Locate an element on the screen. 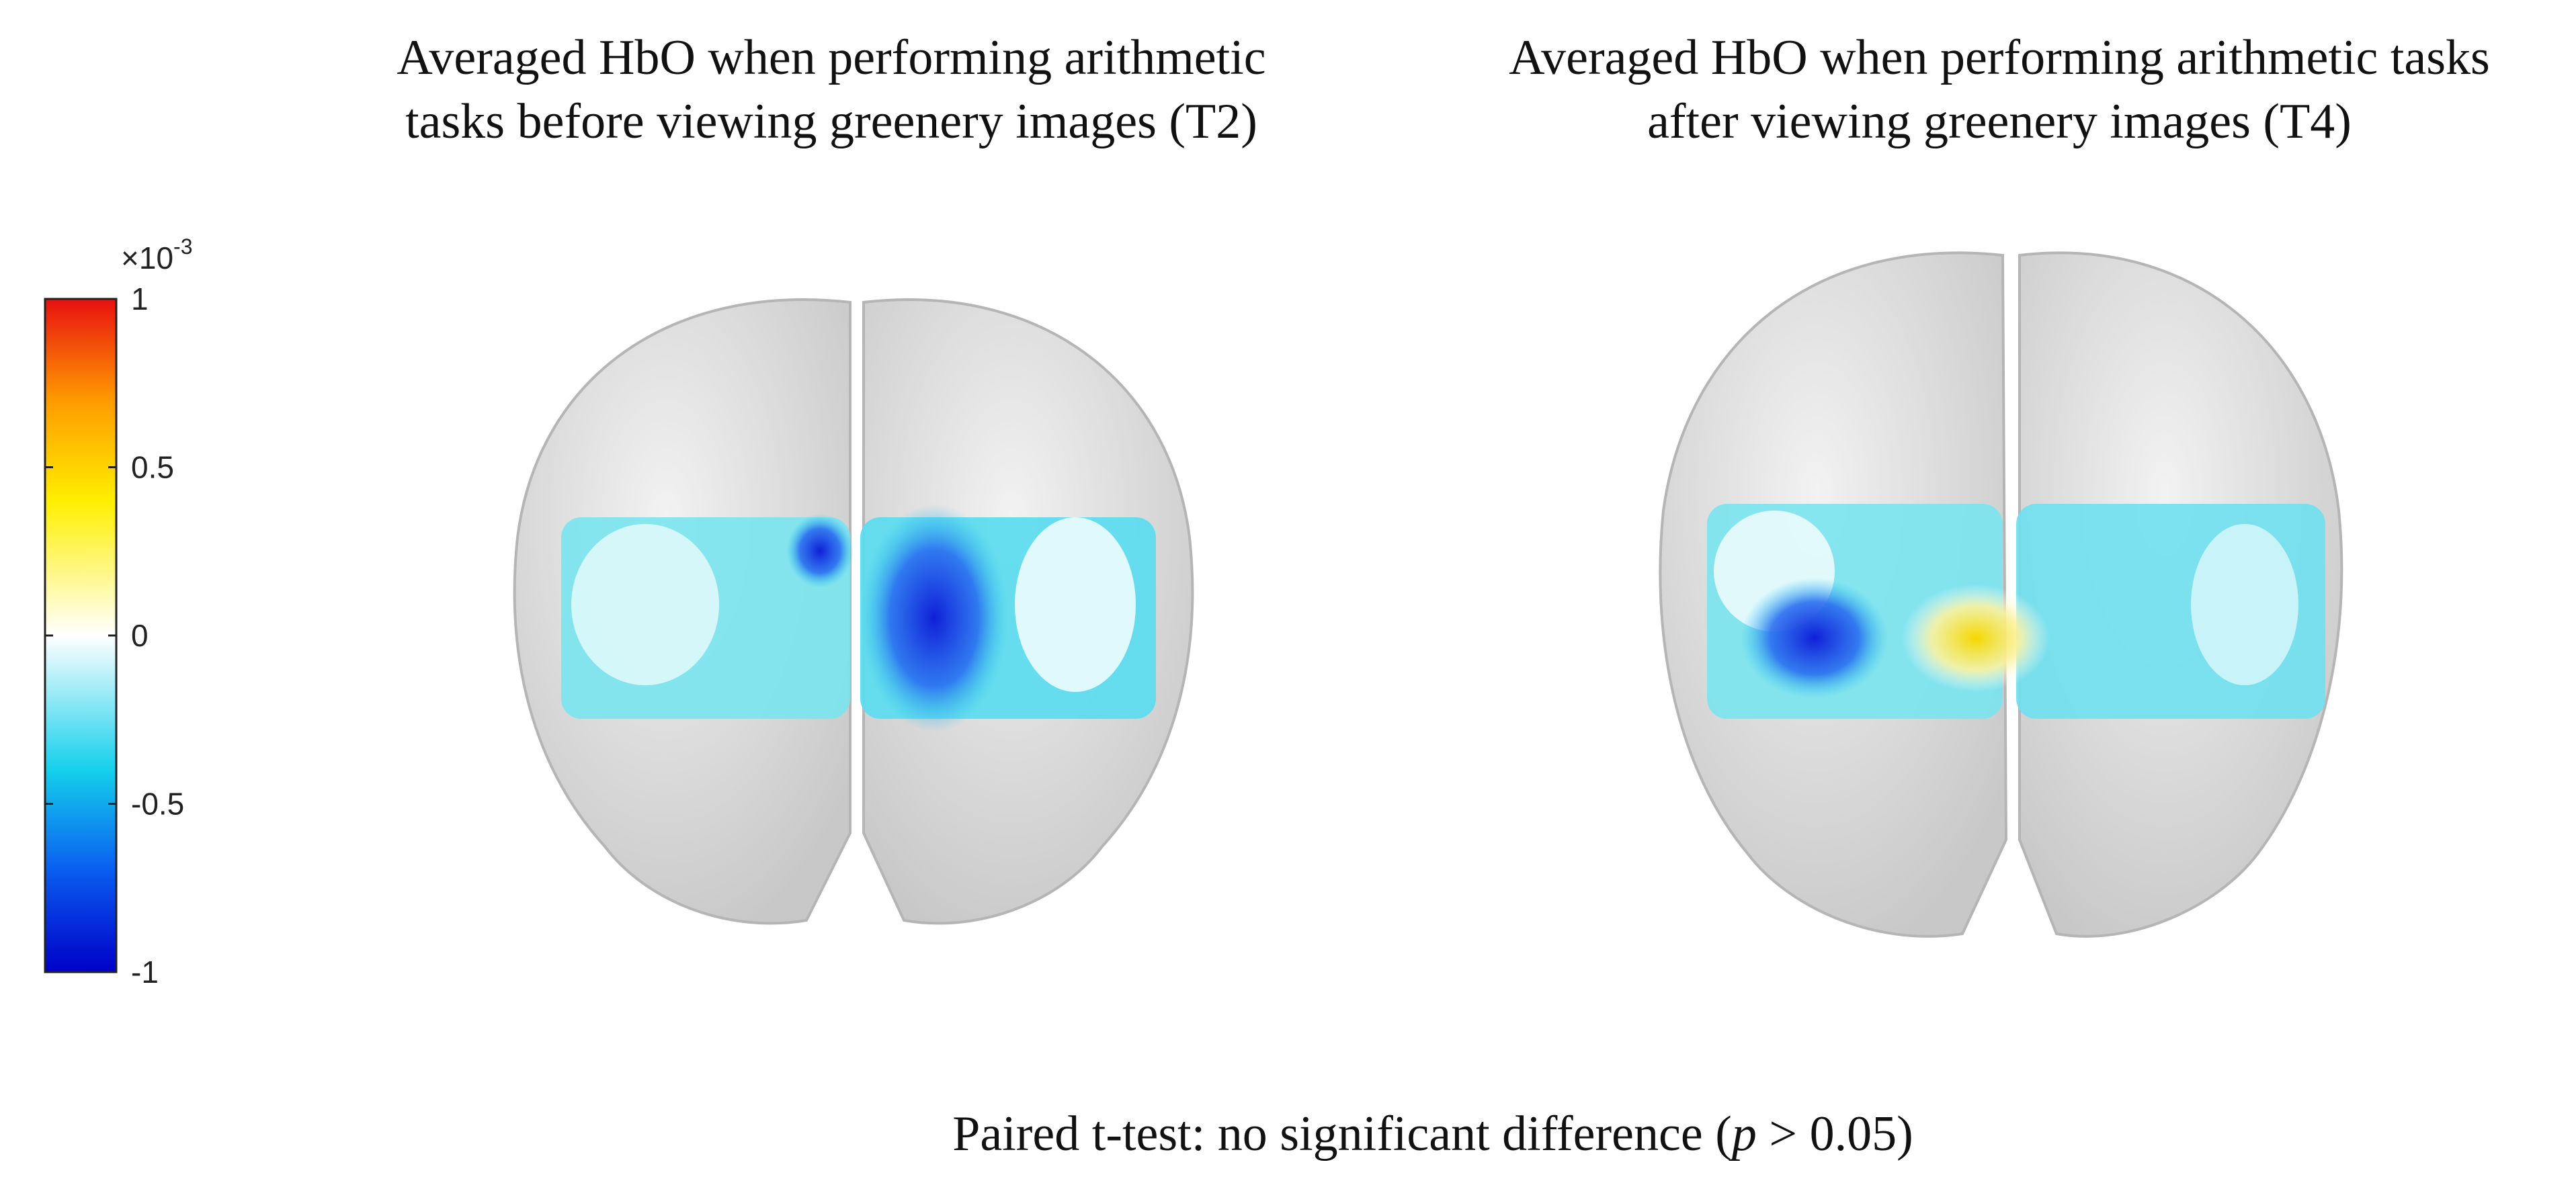  colorbar-multiplier: ×10⁻³ is located at coordinates (156, 254).